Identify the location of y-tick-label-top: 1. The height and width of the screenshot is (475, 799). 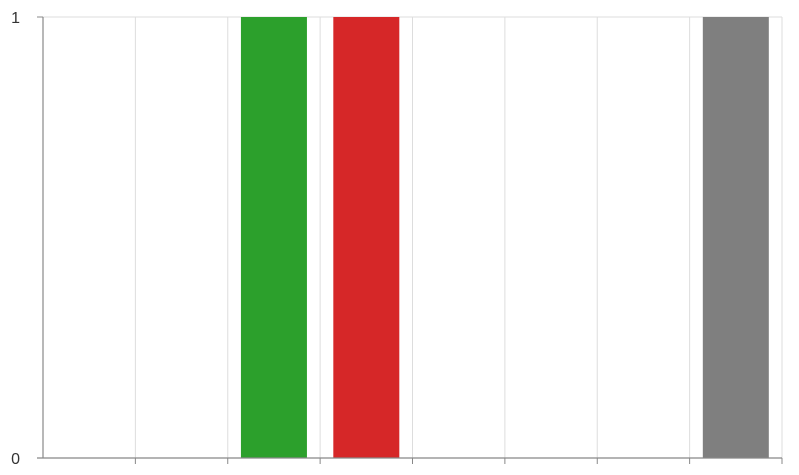
(15, 18).